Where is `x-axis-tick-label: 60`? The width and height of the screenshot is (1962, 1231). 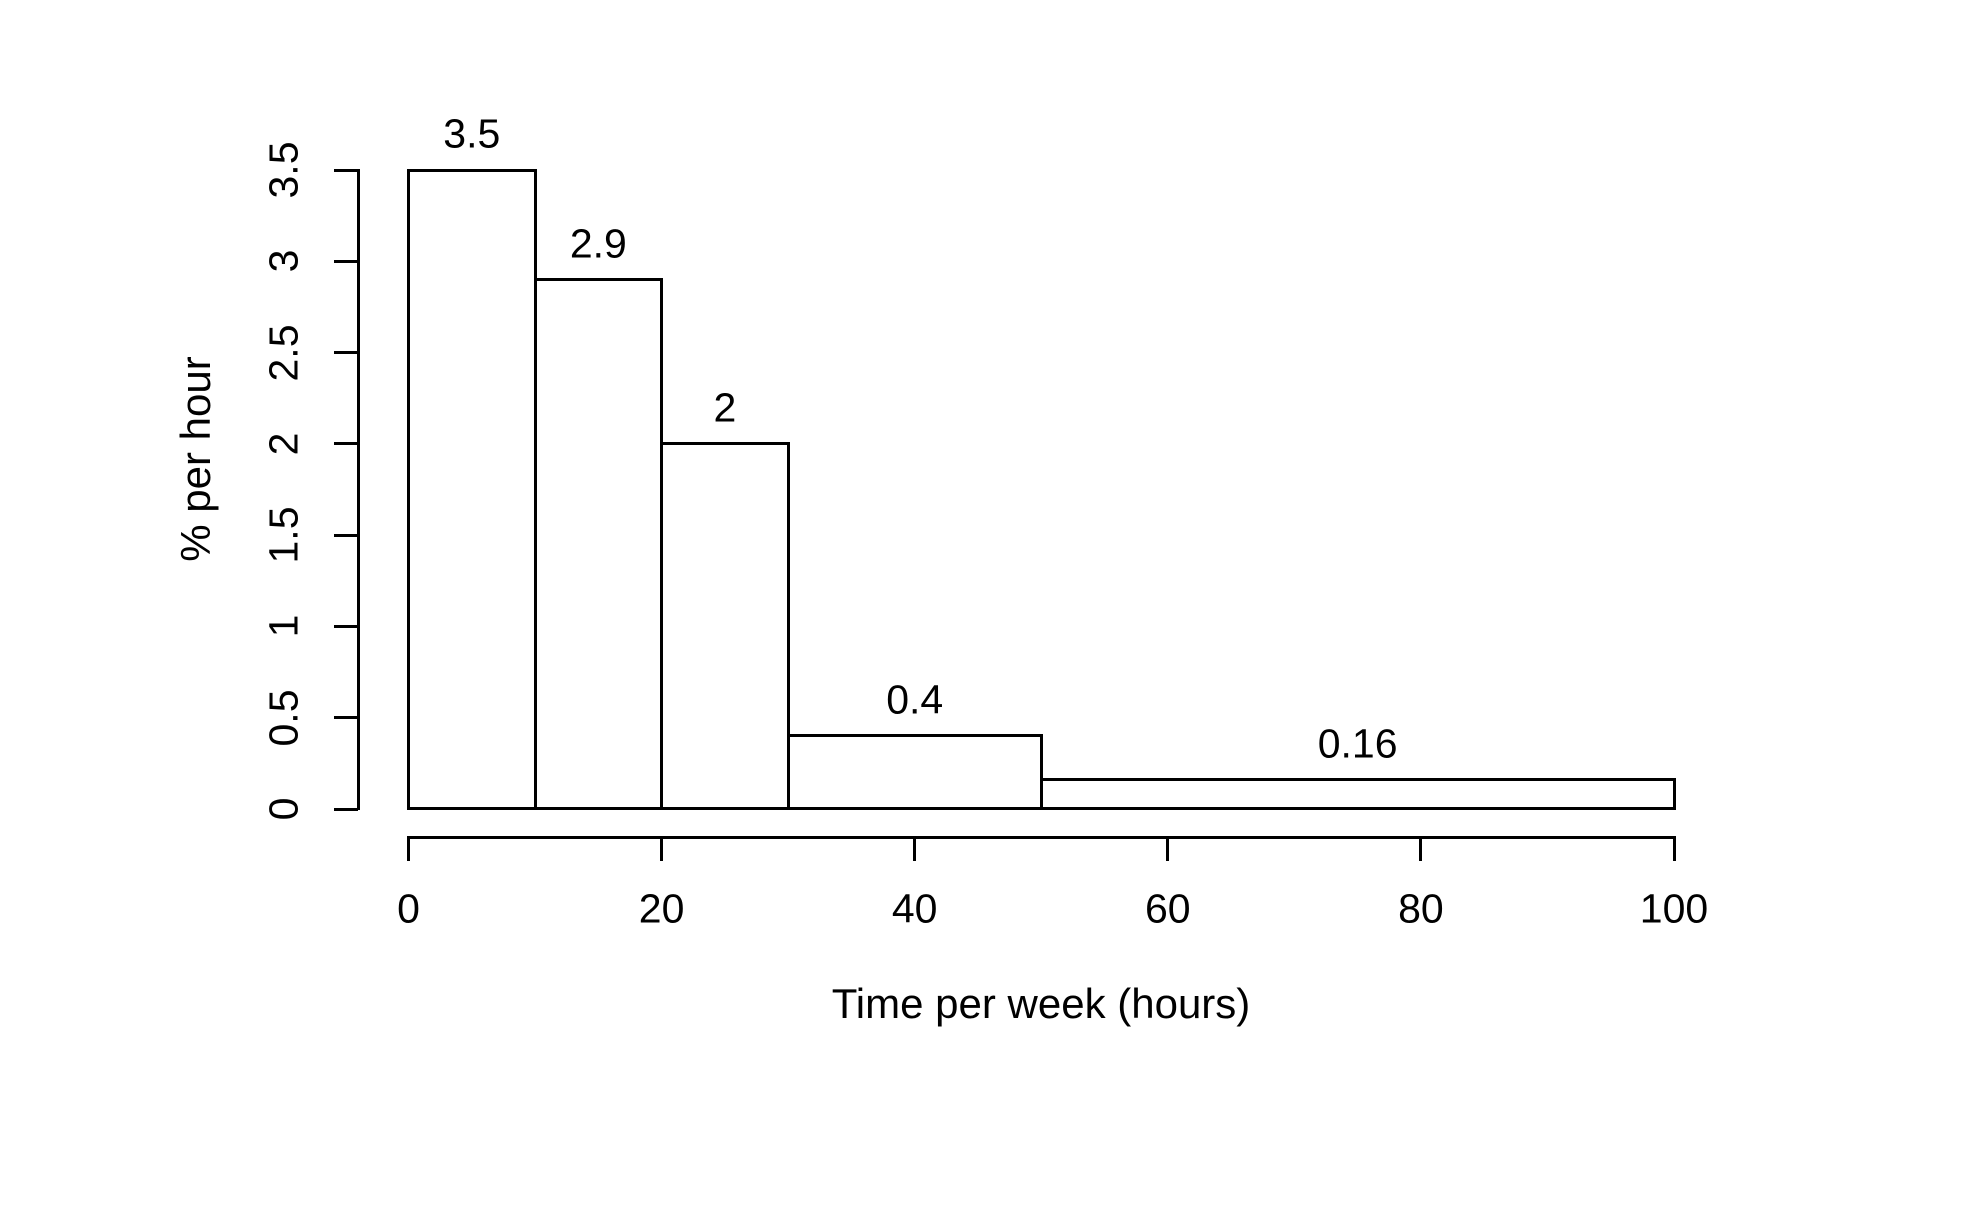 x-axis-tick-label: 60 is located at coordinates (1167, 908).